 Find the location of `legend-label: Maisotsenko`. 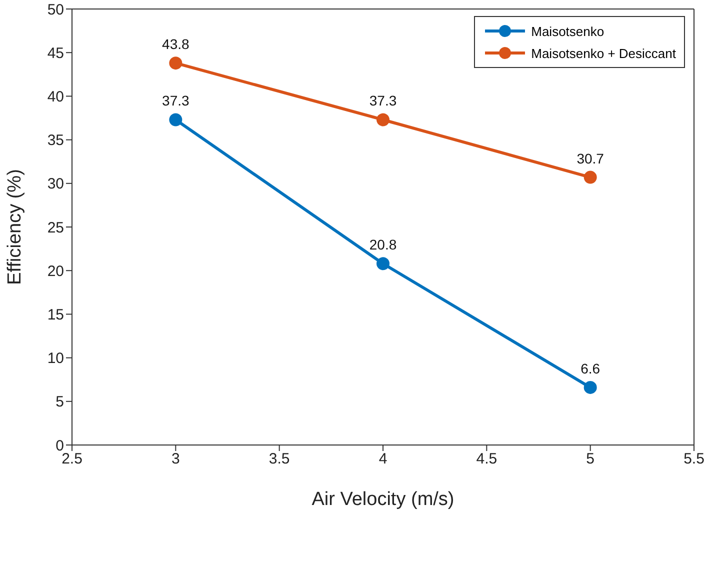

legend-label: Maisotsenko is located at coordinates (567, 31).